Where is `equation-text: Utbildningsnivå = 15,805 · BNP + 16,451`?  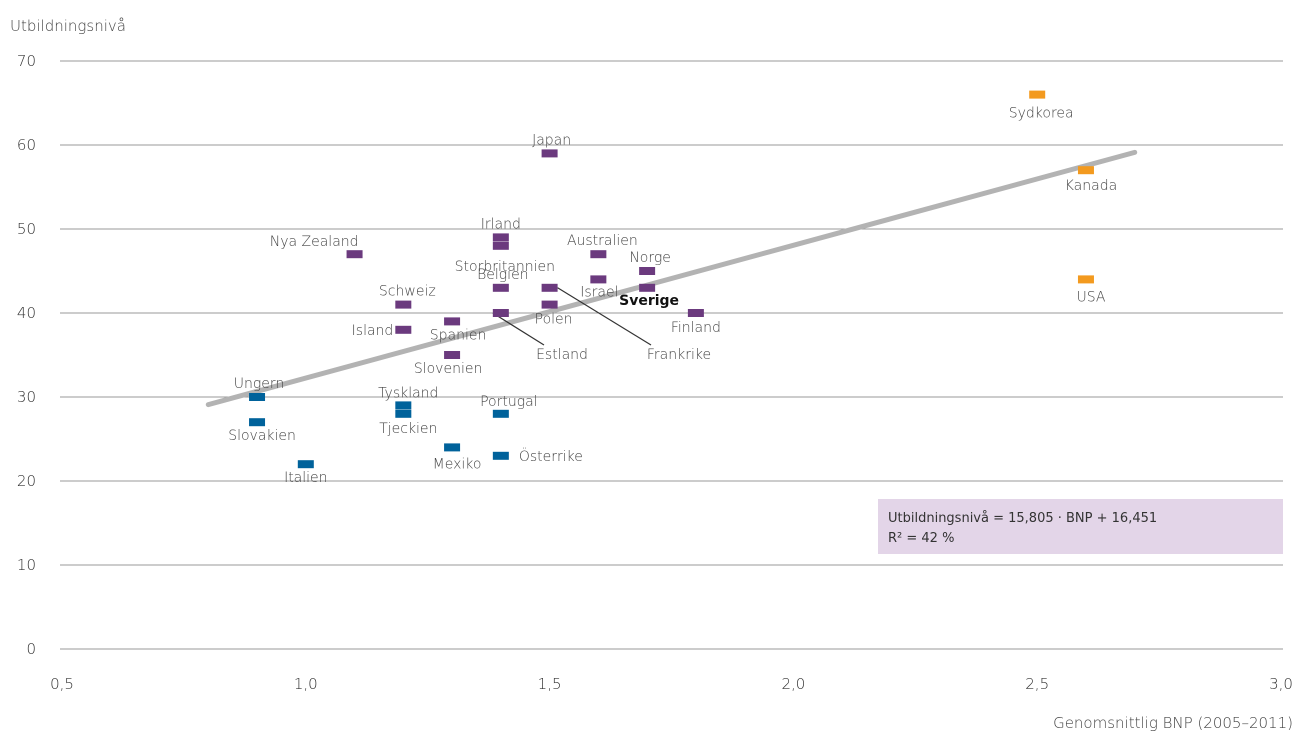
equation-text: Utbildningsnivå = 15,805 · BNP + 16,451 is located at coordinates (1022, 518).